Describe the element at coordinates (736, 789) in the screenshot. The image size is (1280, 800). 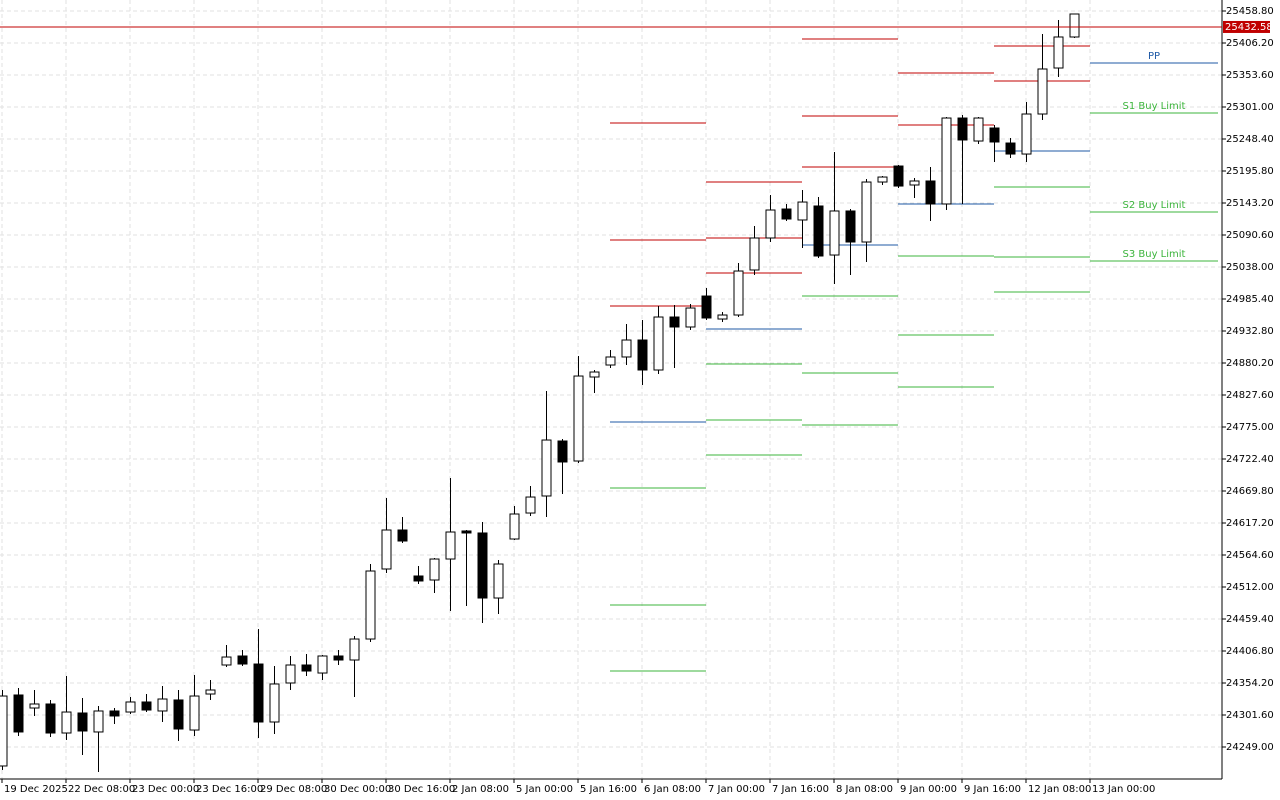
I see `x-tick-label: 7 Jan 00:00` at that location.